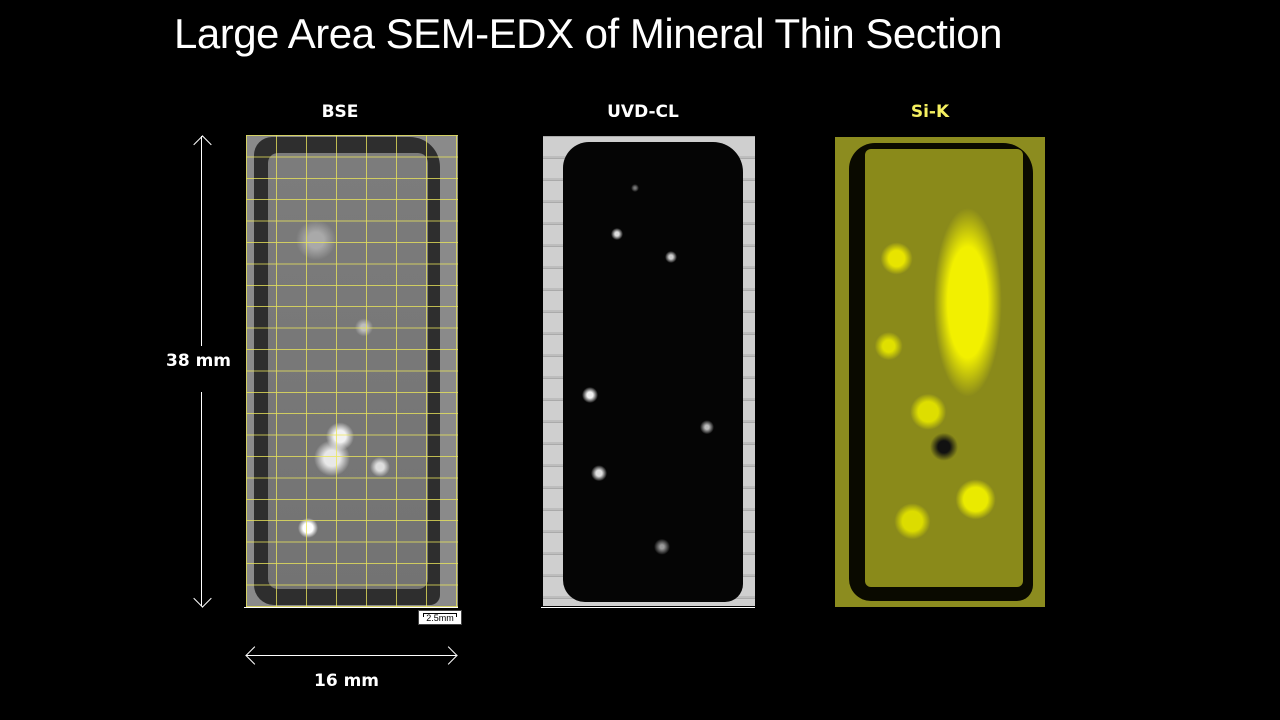 The height and width of the screenshot is (720, 1280). What do you see at coordinates (944, 368) in the screenshot?
I see `si-k-sample-core` at bounding box center [944, 368].